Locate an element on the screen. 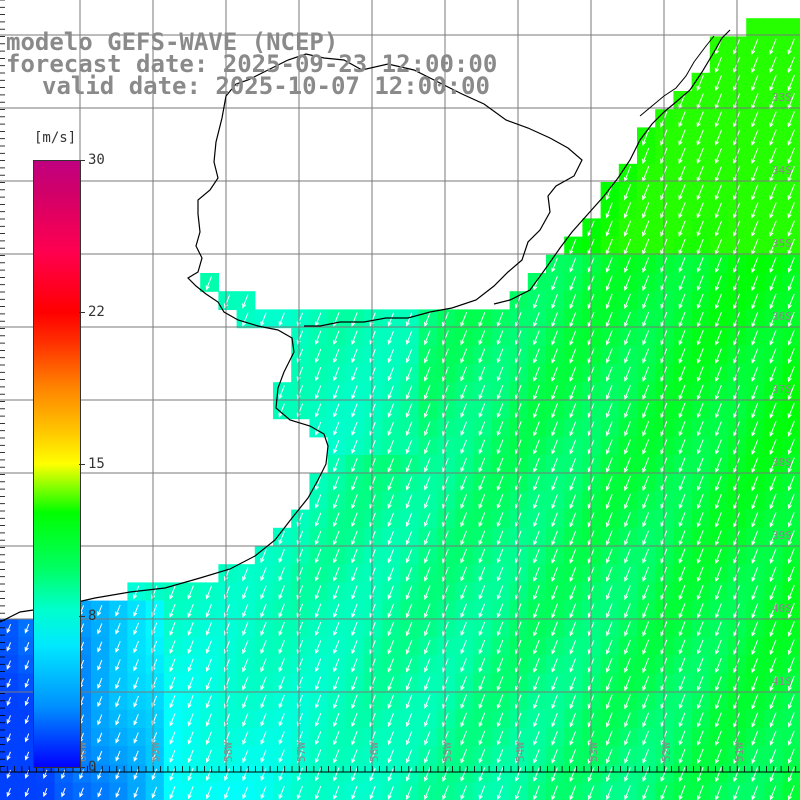  latitude-label: 39S is located at coordinates (782, 535).